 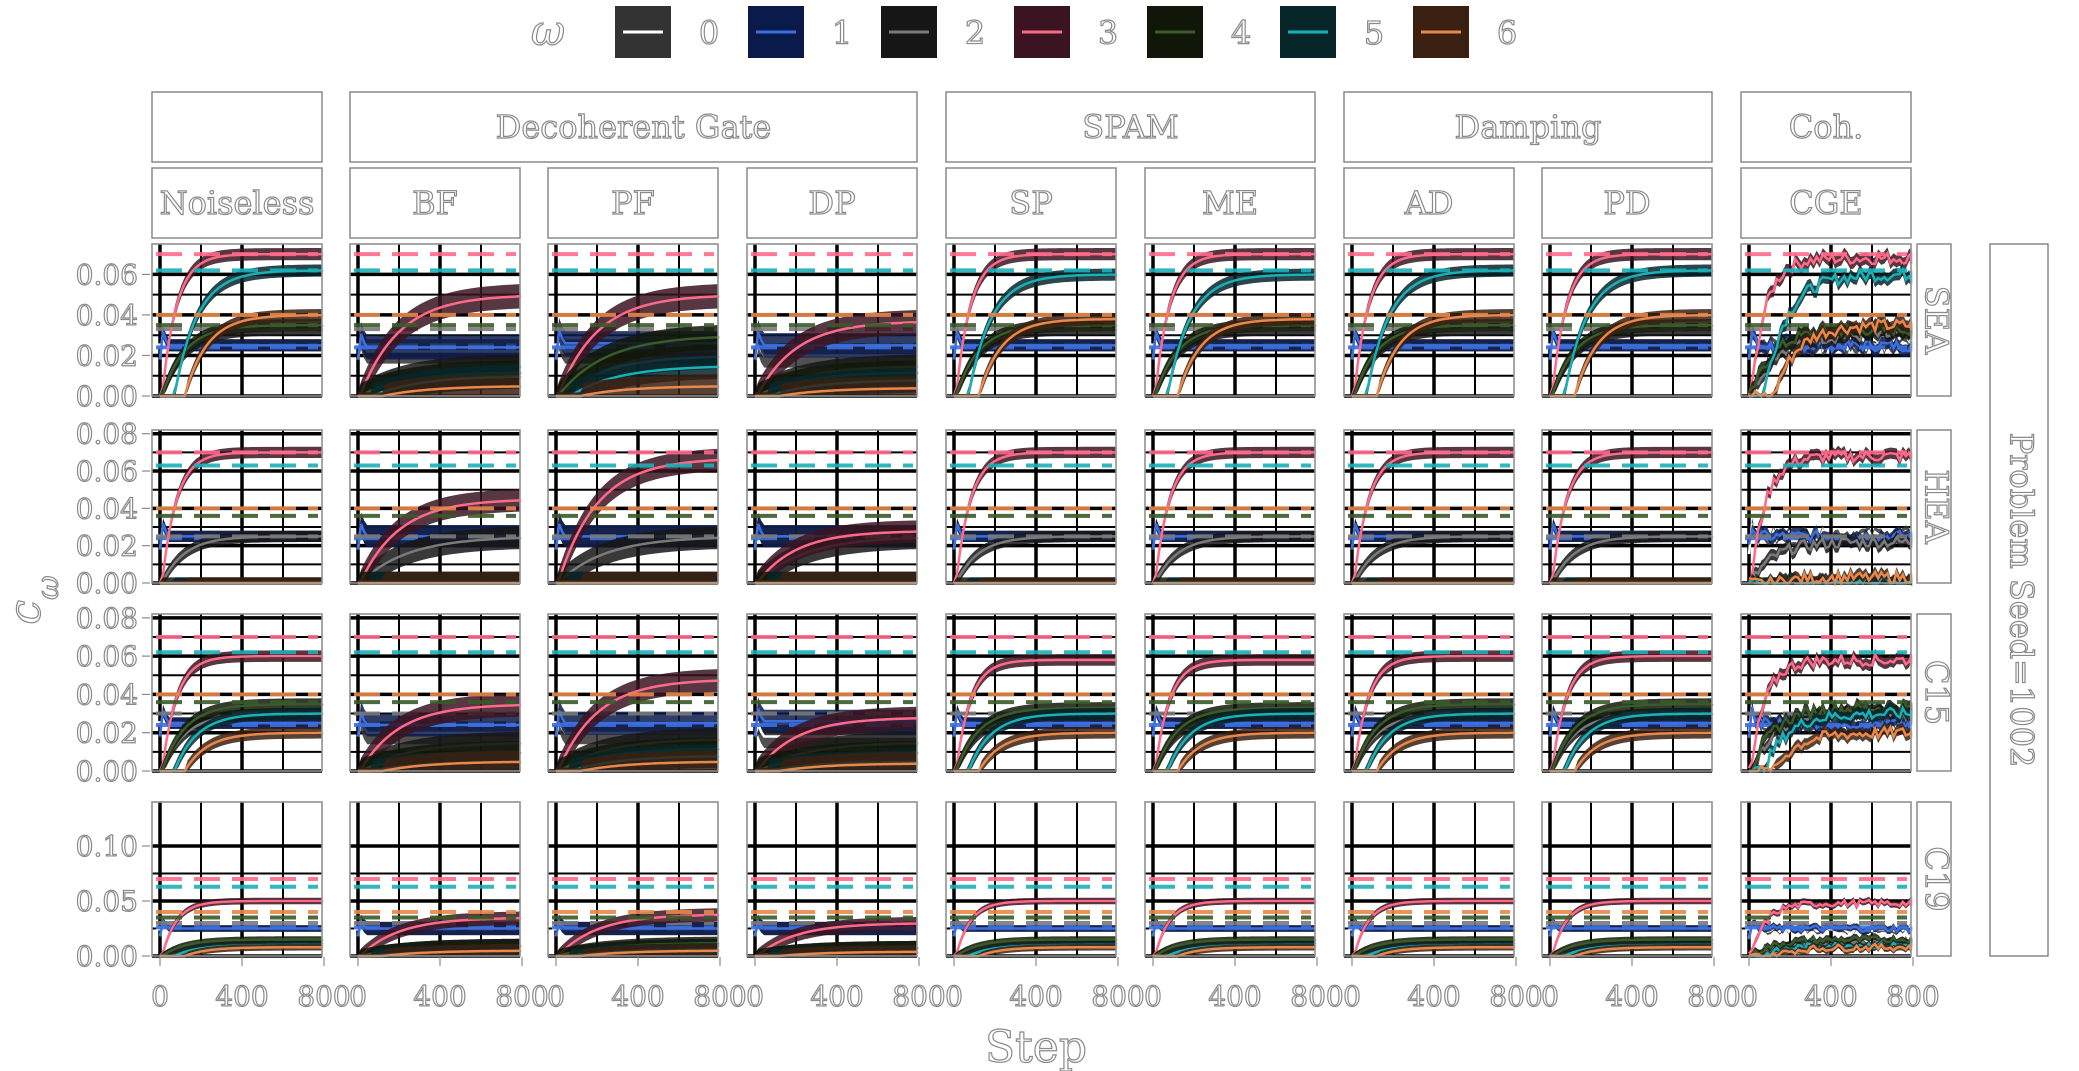 I want to click on panel-HEA-DP, so click(x=832, y=507).